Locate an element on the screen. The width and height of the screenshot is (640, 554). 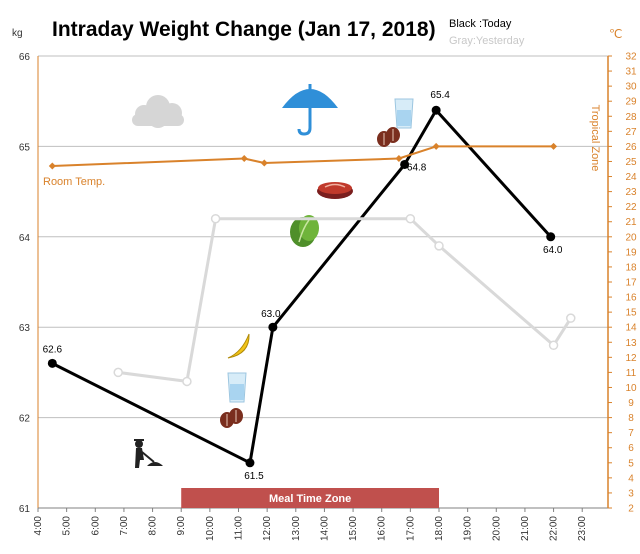
x-tick-label: 15:00 is located at coordinates (353, 528).